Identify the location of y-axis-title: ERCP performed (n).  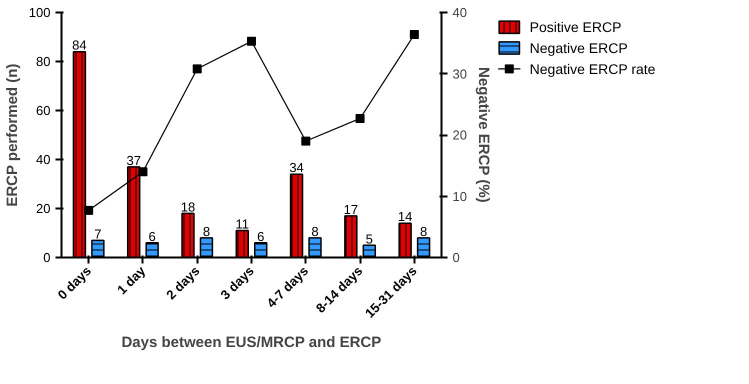
(12, 135).